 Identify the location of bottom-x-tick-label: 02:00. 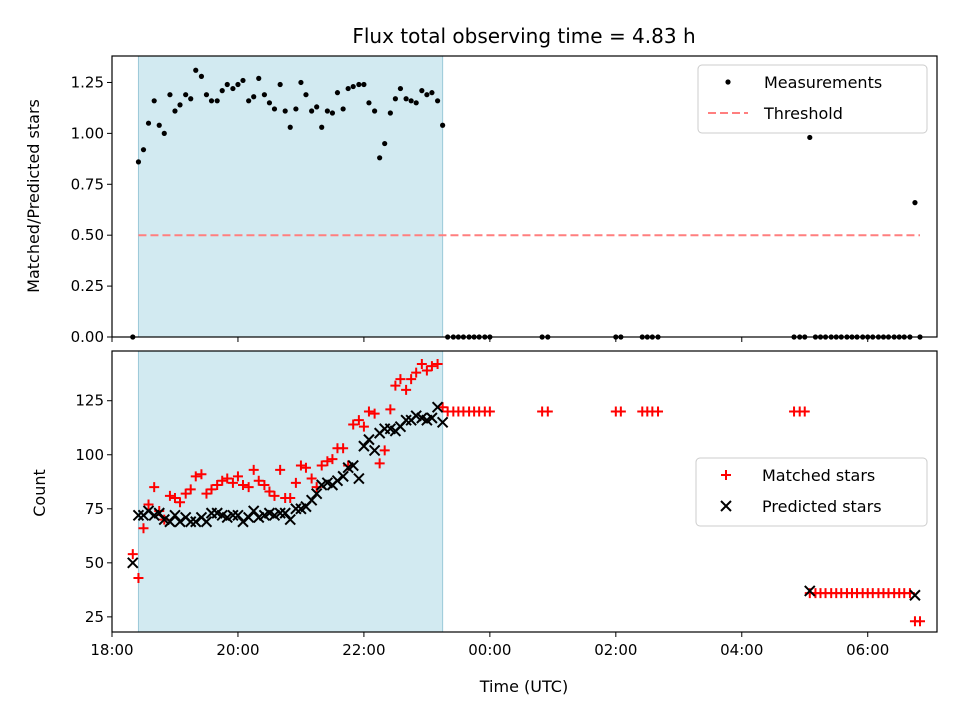
(615, 650).